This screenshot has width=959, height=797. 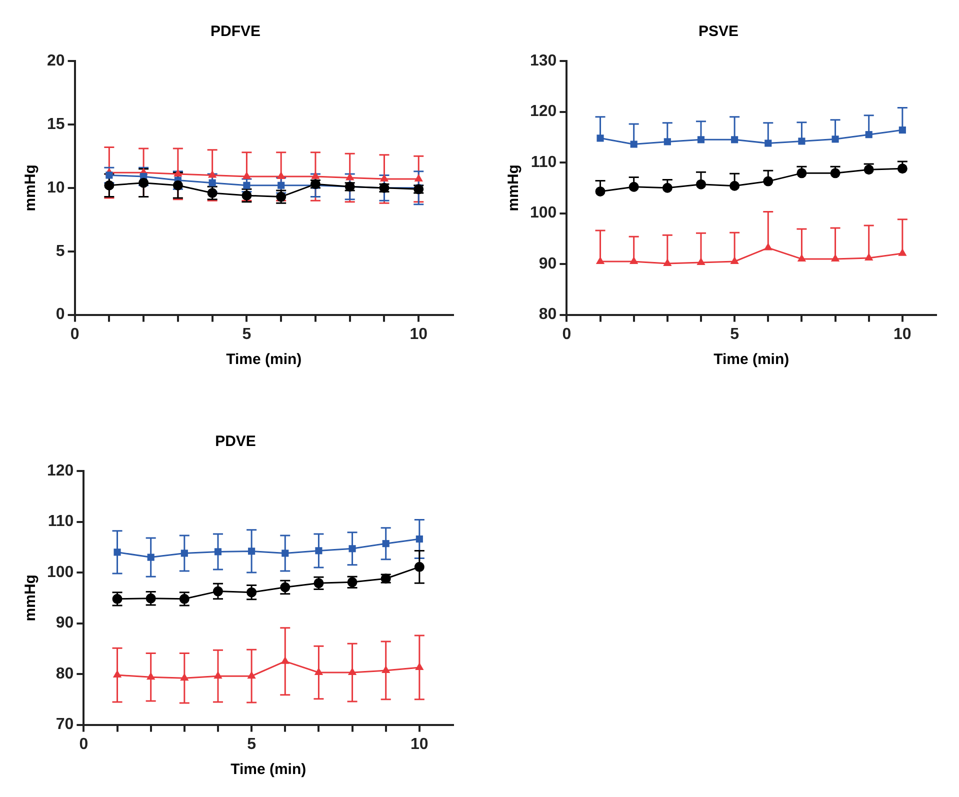 I want to click on chart-title: PDFVE, so click(x=235, y=31).